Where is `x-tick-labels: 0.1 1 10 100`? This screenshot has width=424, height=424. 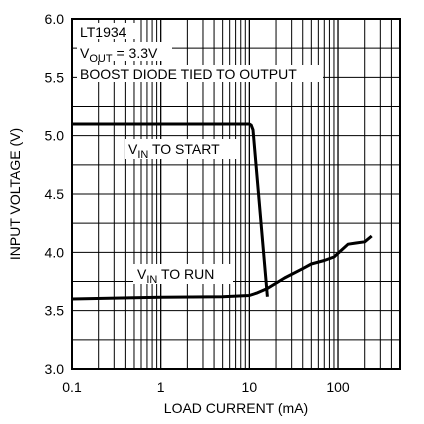 x-tick-labels: 0.1 1 10 100 is located at coordinates (206, 387).